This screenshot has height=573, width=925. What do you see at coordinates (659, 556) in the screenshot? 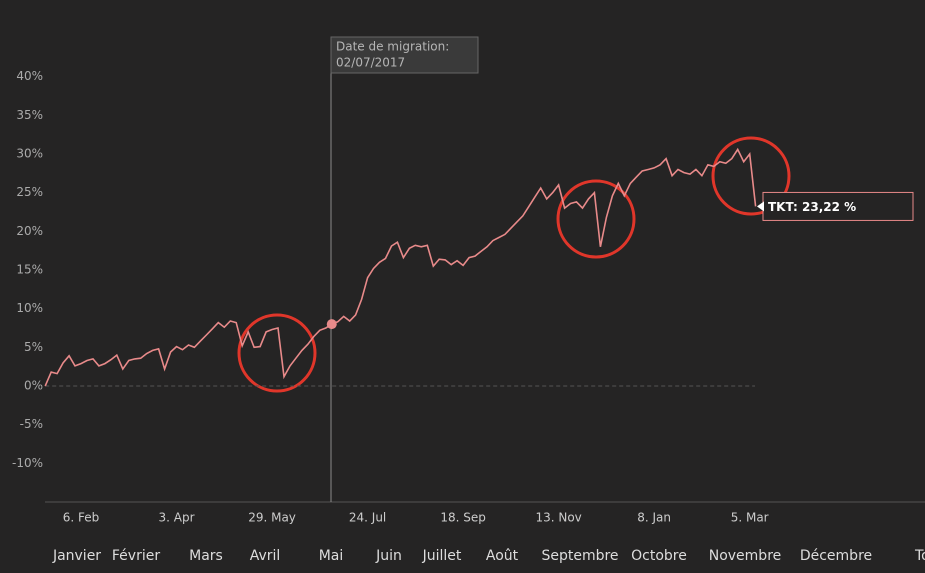
I see `month-label: Octobre` at bounding box center [659, 556].